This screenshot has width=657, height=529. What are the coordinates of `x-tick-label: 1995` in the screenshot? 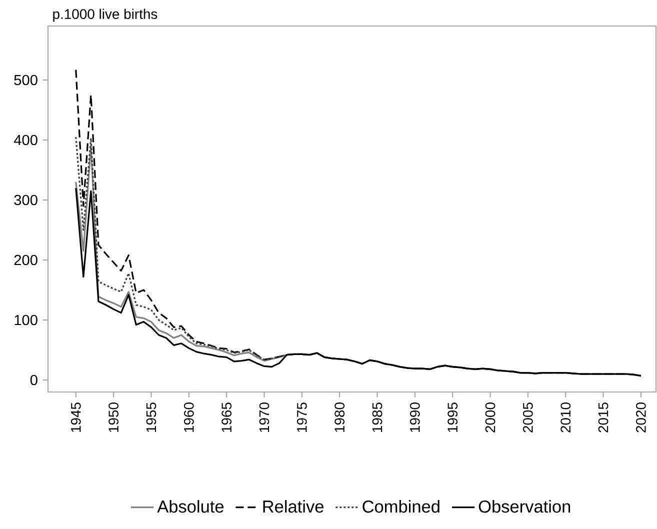 It's located at (453, 417).